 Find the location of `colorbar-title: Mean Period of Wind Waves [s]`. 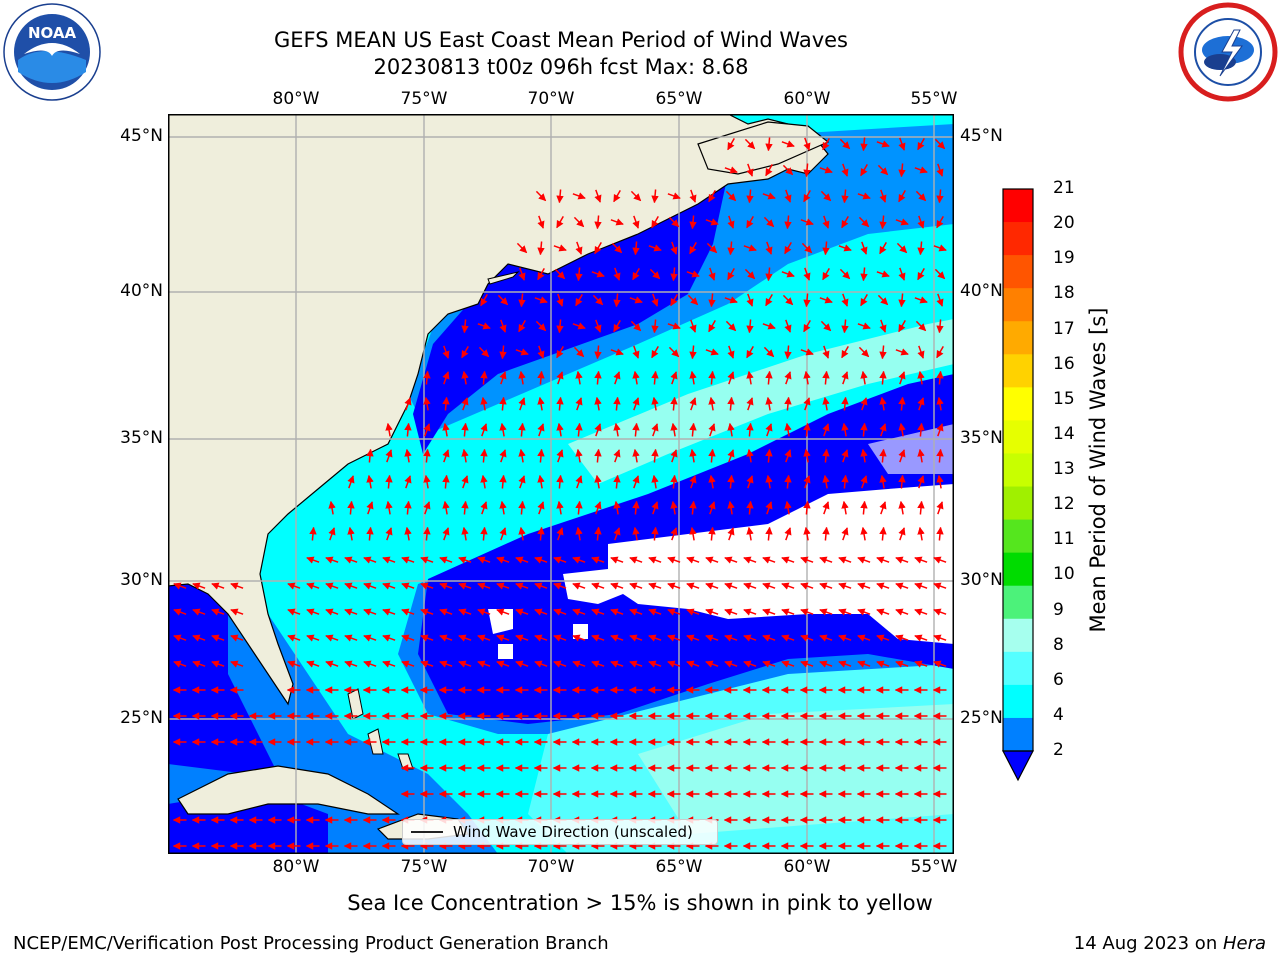

colorbar-title: Mean Period of Wind Waves [s] is located at coordinates (1098, 470).